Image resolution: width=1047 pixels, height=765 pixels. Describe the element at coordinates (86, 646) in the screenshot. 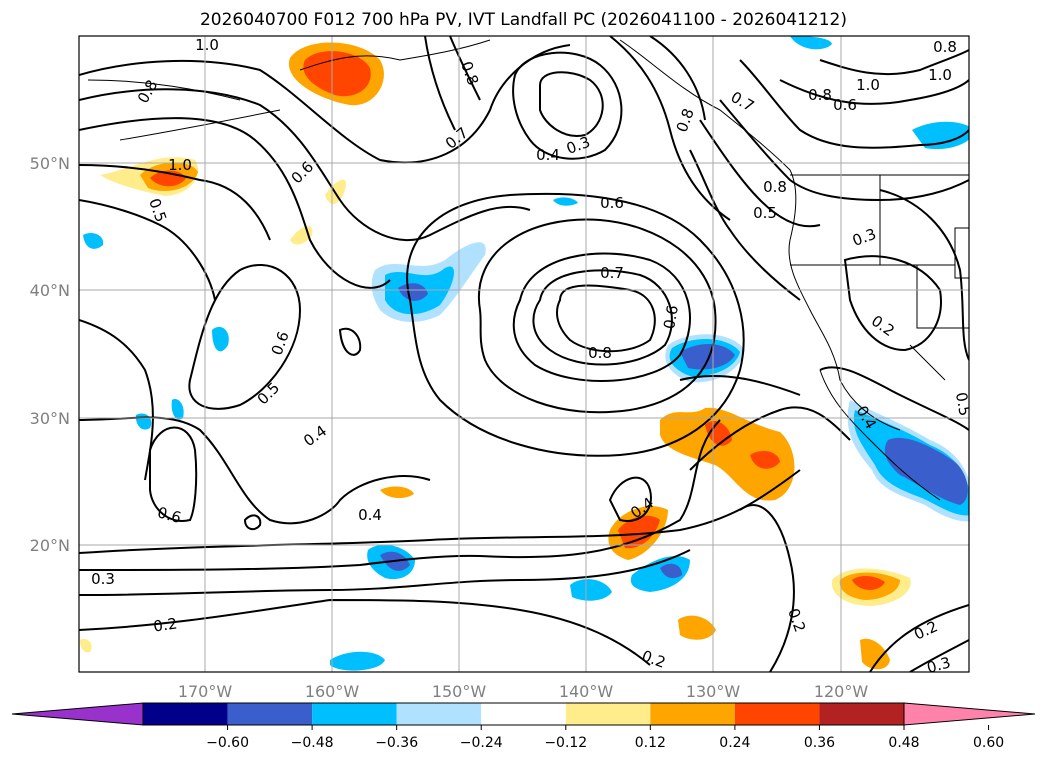

I see `shade-small-yellow-west` at that location.